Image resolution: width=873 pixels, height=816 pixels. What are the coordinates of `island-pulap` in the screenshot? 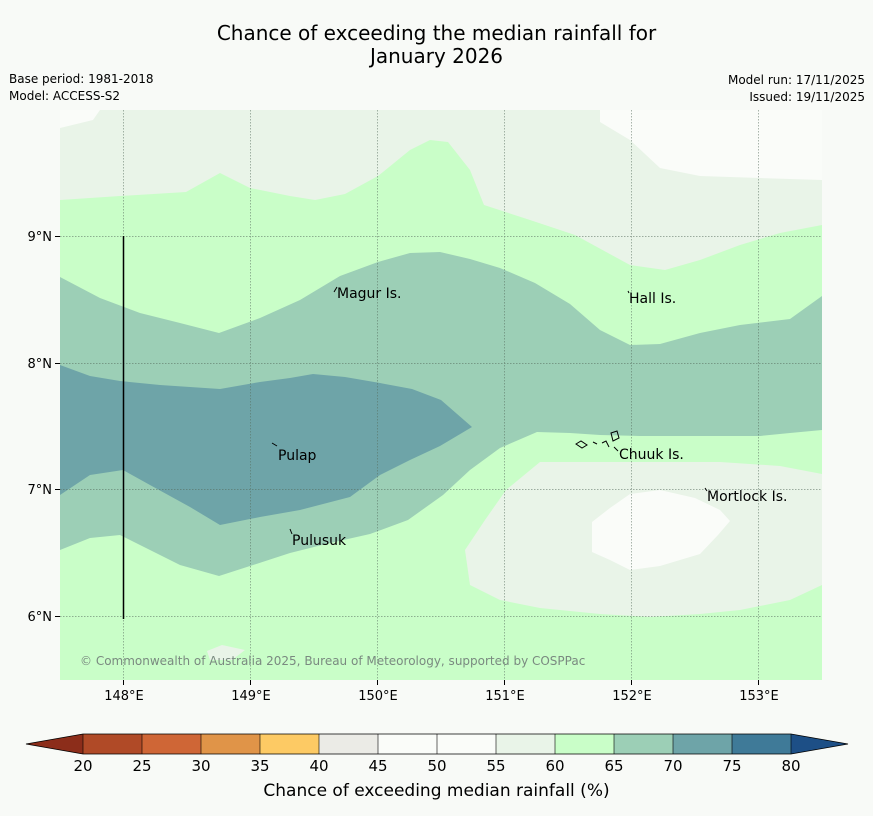 It's located at (274, 444).